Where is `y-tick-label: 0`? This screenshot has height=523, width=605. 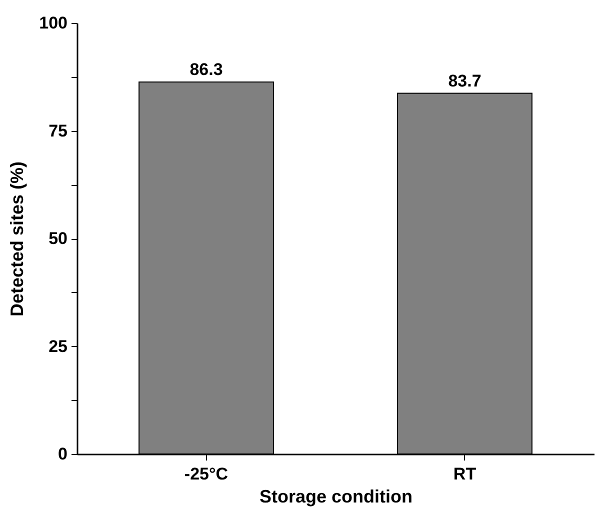
y-tick-label: 0 is located at coordinates (63, 454).